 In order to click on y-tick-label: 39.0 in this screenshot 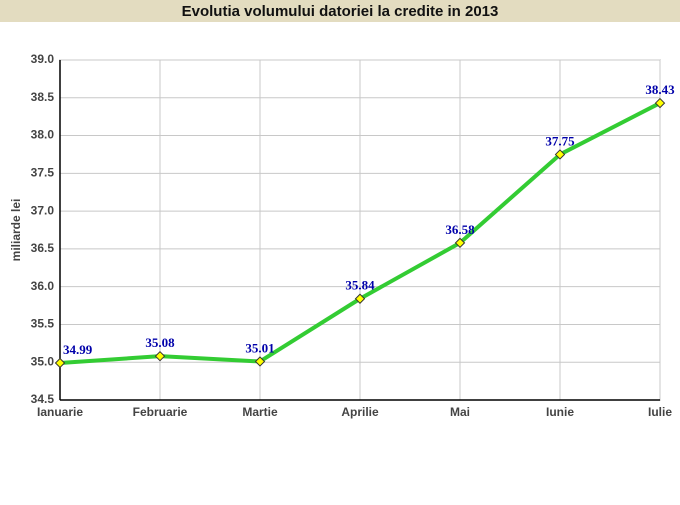, I will do `click(43, 59)`.